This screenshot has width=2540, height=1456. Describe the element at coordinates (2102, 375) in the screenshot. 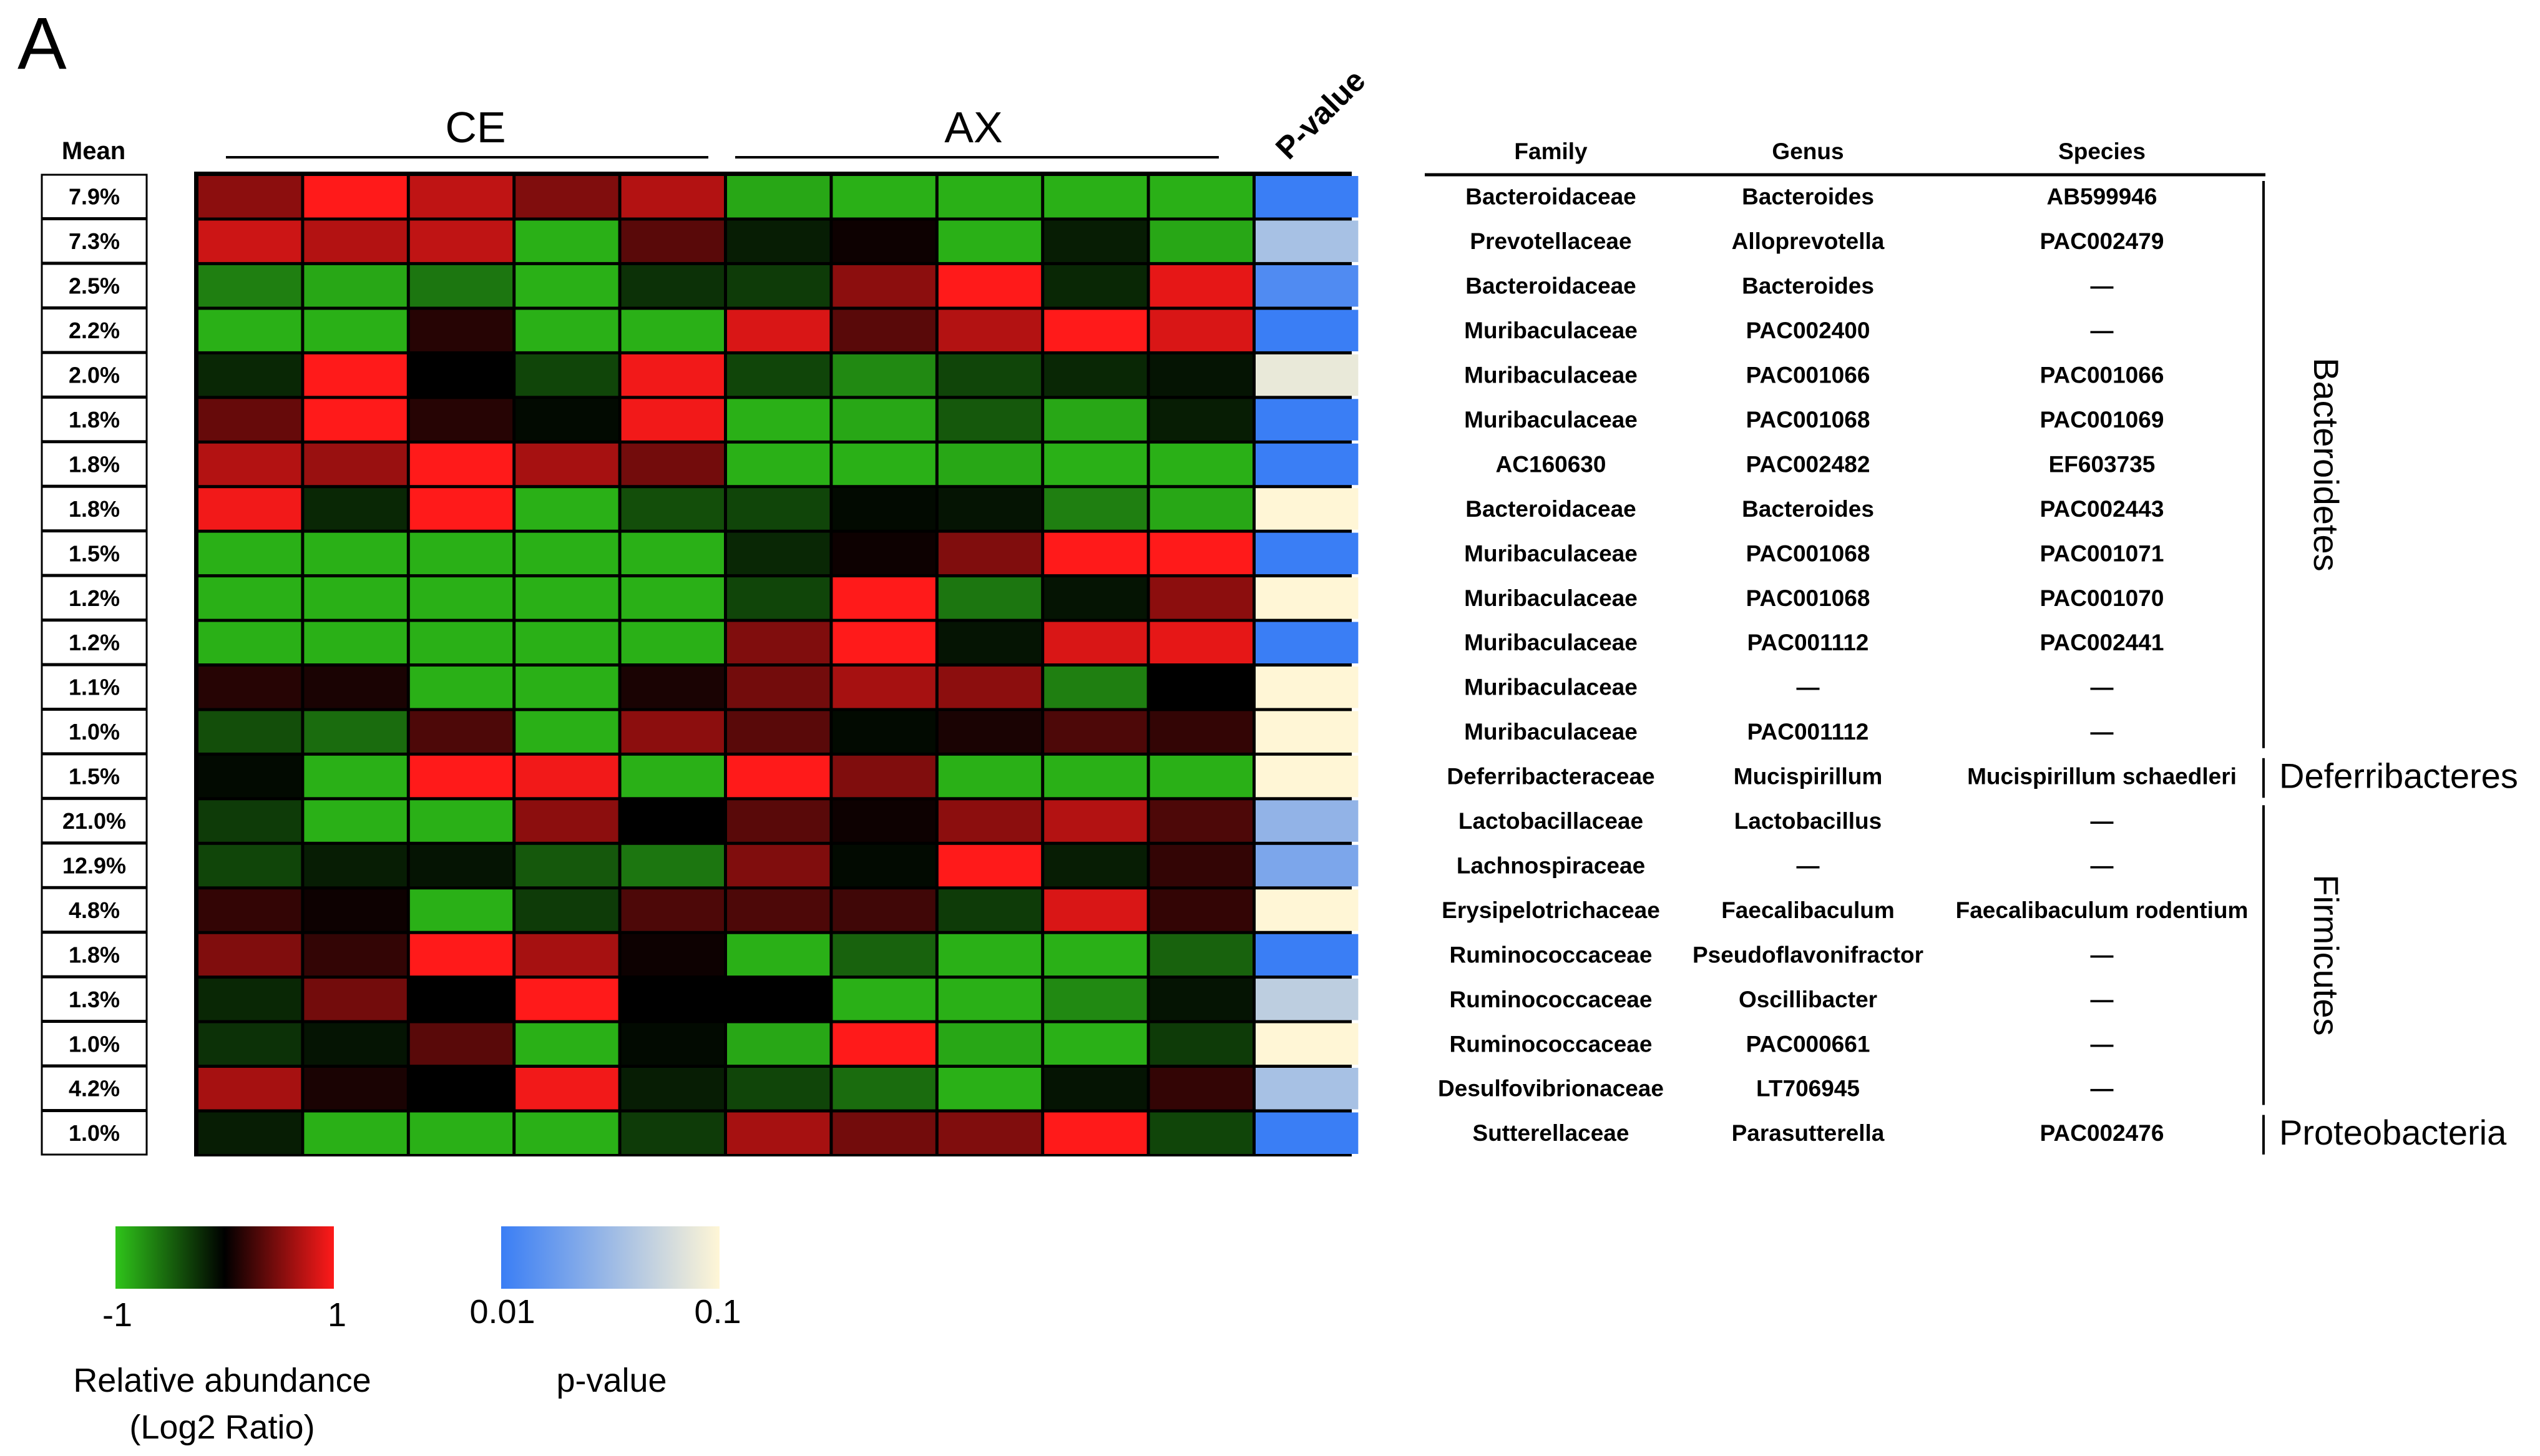

I see `taxonomy-cell-species: PAC001066` at that location.